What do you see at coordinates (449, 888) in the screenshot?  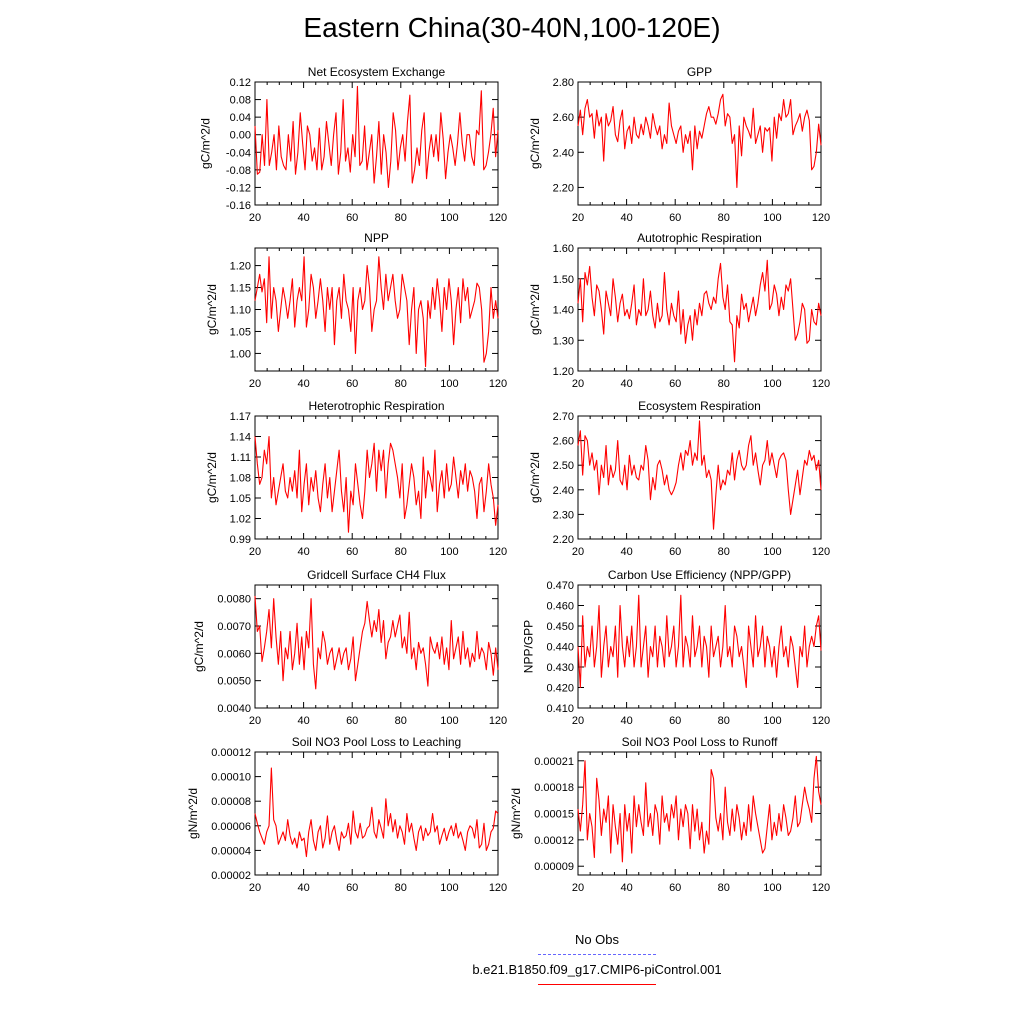 I see `panel-9-xtick-label: 100` at bounding box center [449, 888].